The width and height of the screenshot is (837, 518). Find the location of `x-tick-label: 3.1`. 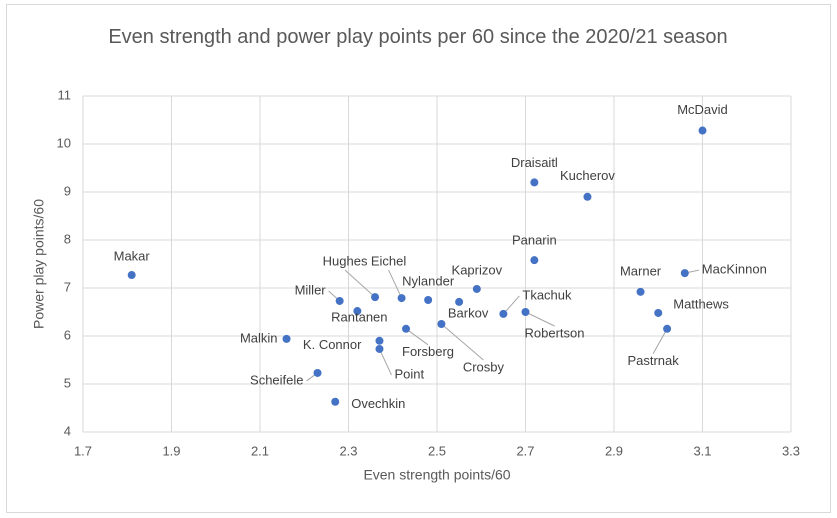

x-tick-label: 3.1 is located at coordinates (702, 450).